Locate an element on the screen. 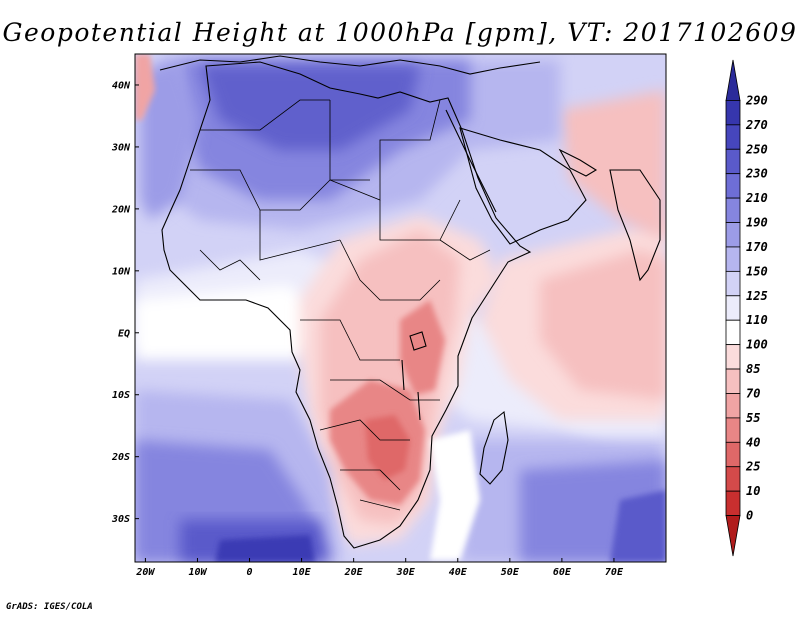 The width and height of the screenshot is (800, 618). field-white-band is located at coordinates (232, 322).